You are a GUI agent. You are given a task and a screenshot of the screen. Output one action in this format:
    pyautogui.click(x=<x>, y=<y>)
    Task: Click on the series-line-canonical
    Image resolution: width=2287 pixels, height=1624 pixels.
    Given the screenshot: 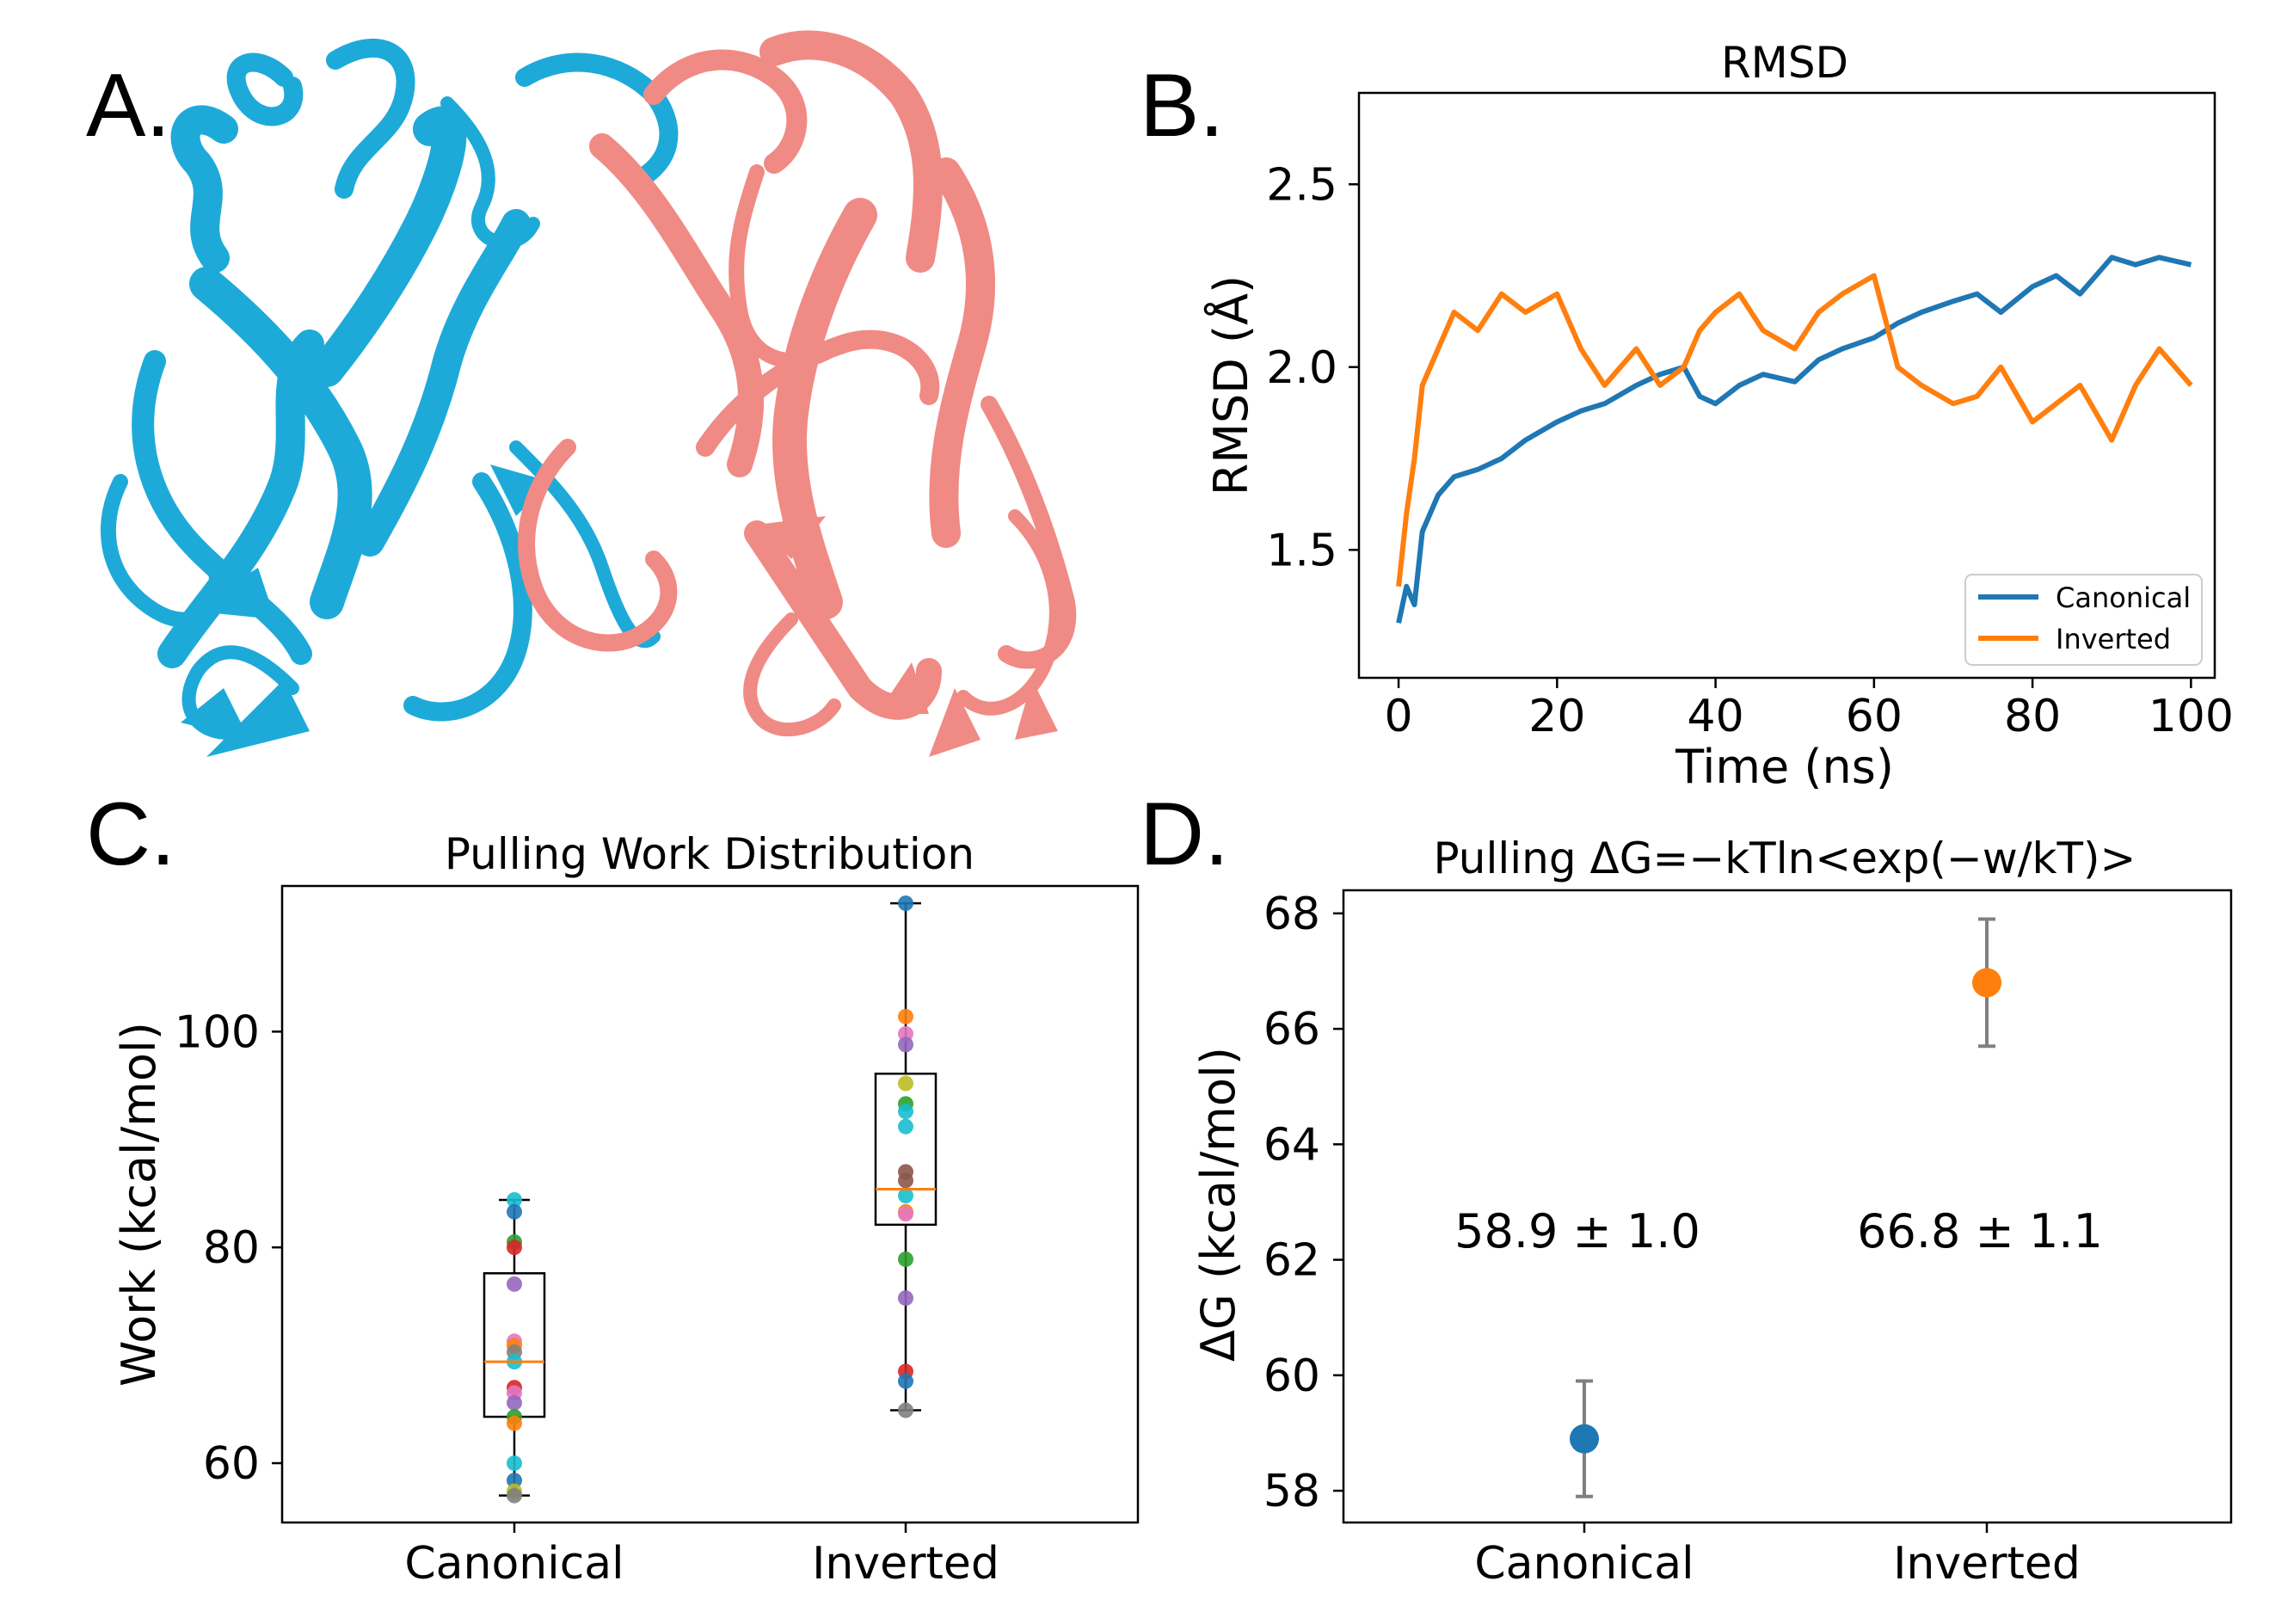 What is the action you would take?
    pyautogui.click(x=1794, y=439)
    